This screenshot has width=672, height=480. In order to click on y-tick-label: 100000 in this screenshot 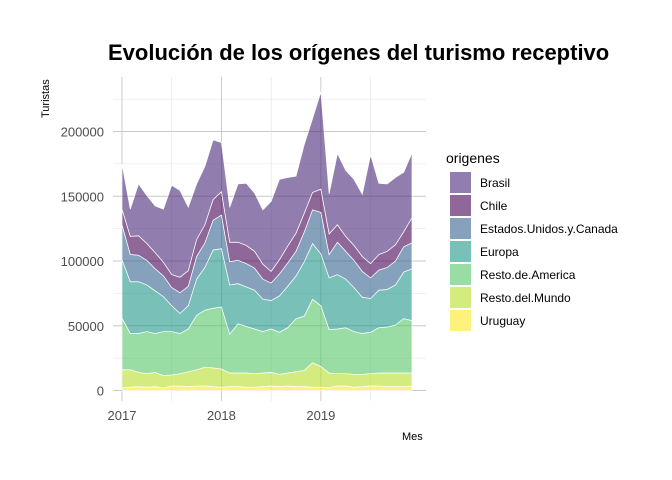, I will do `click(82, 261)`.